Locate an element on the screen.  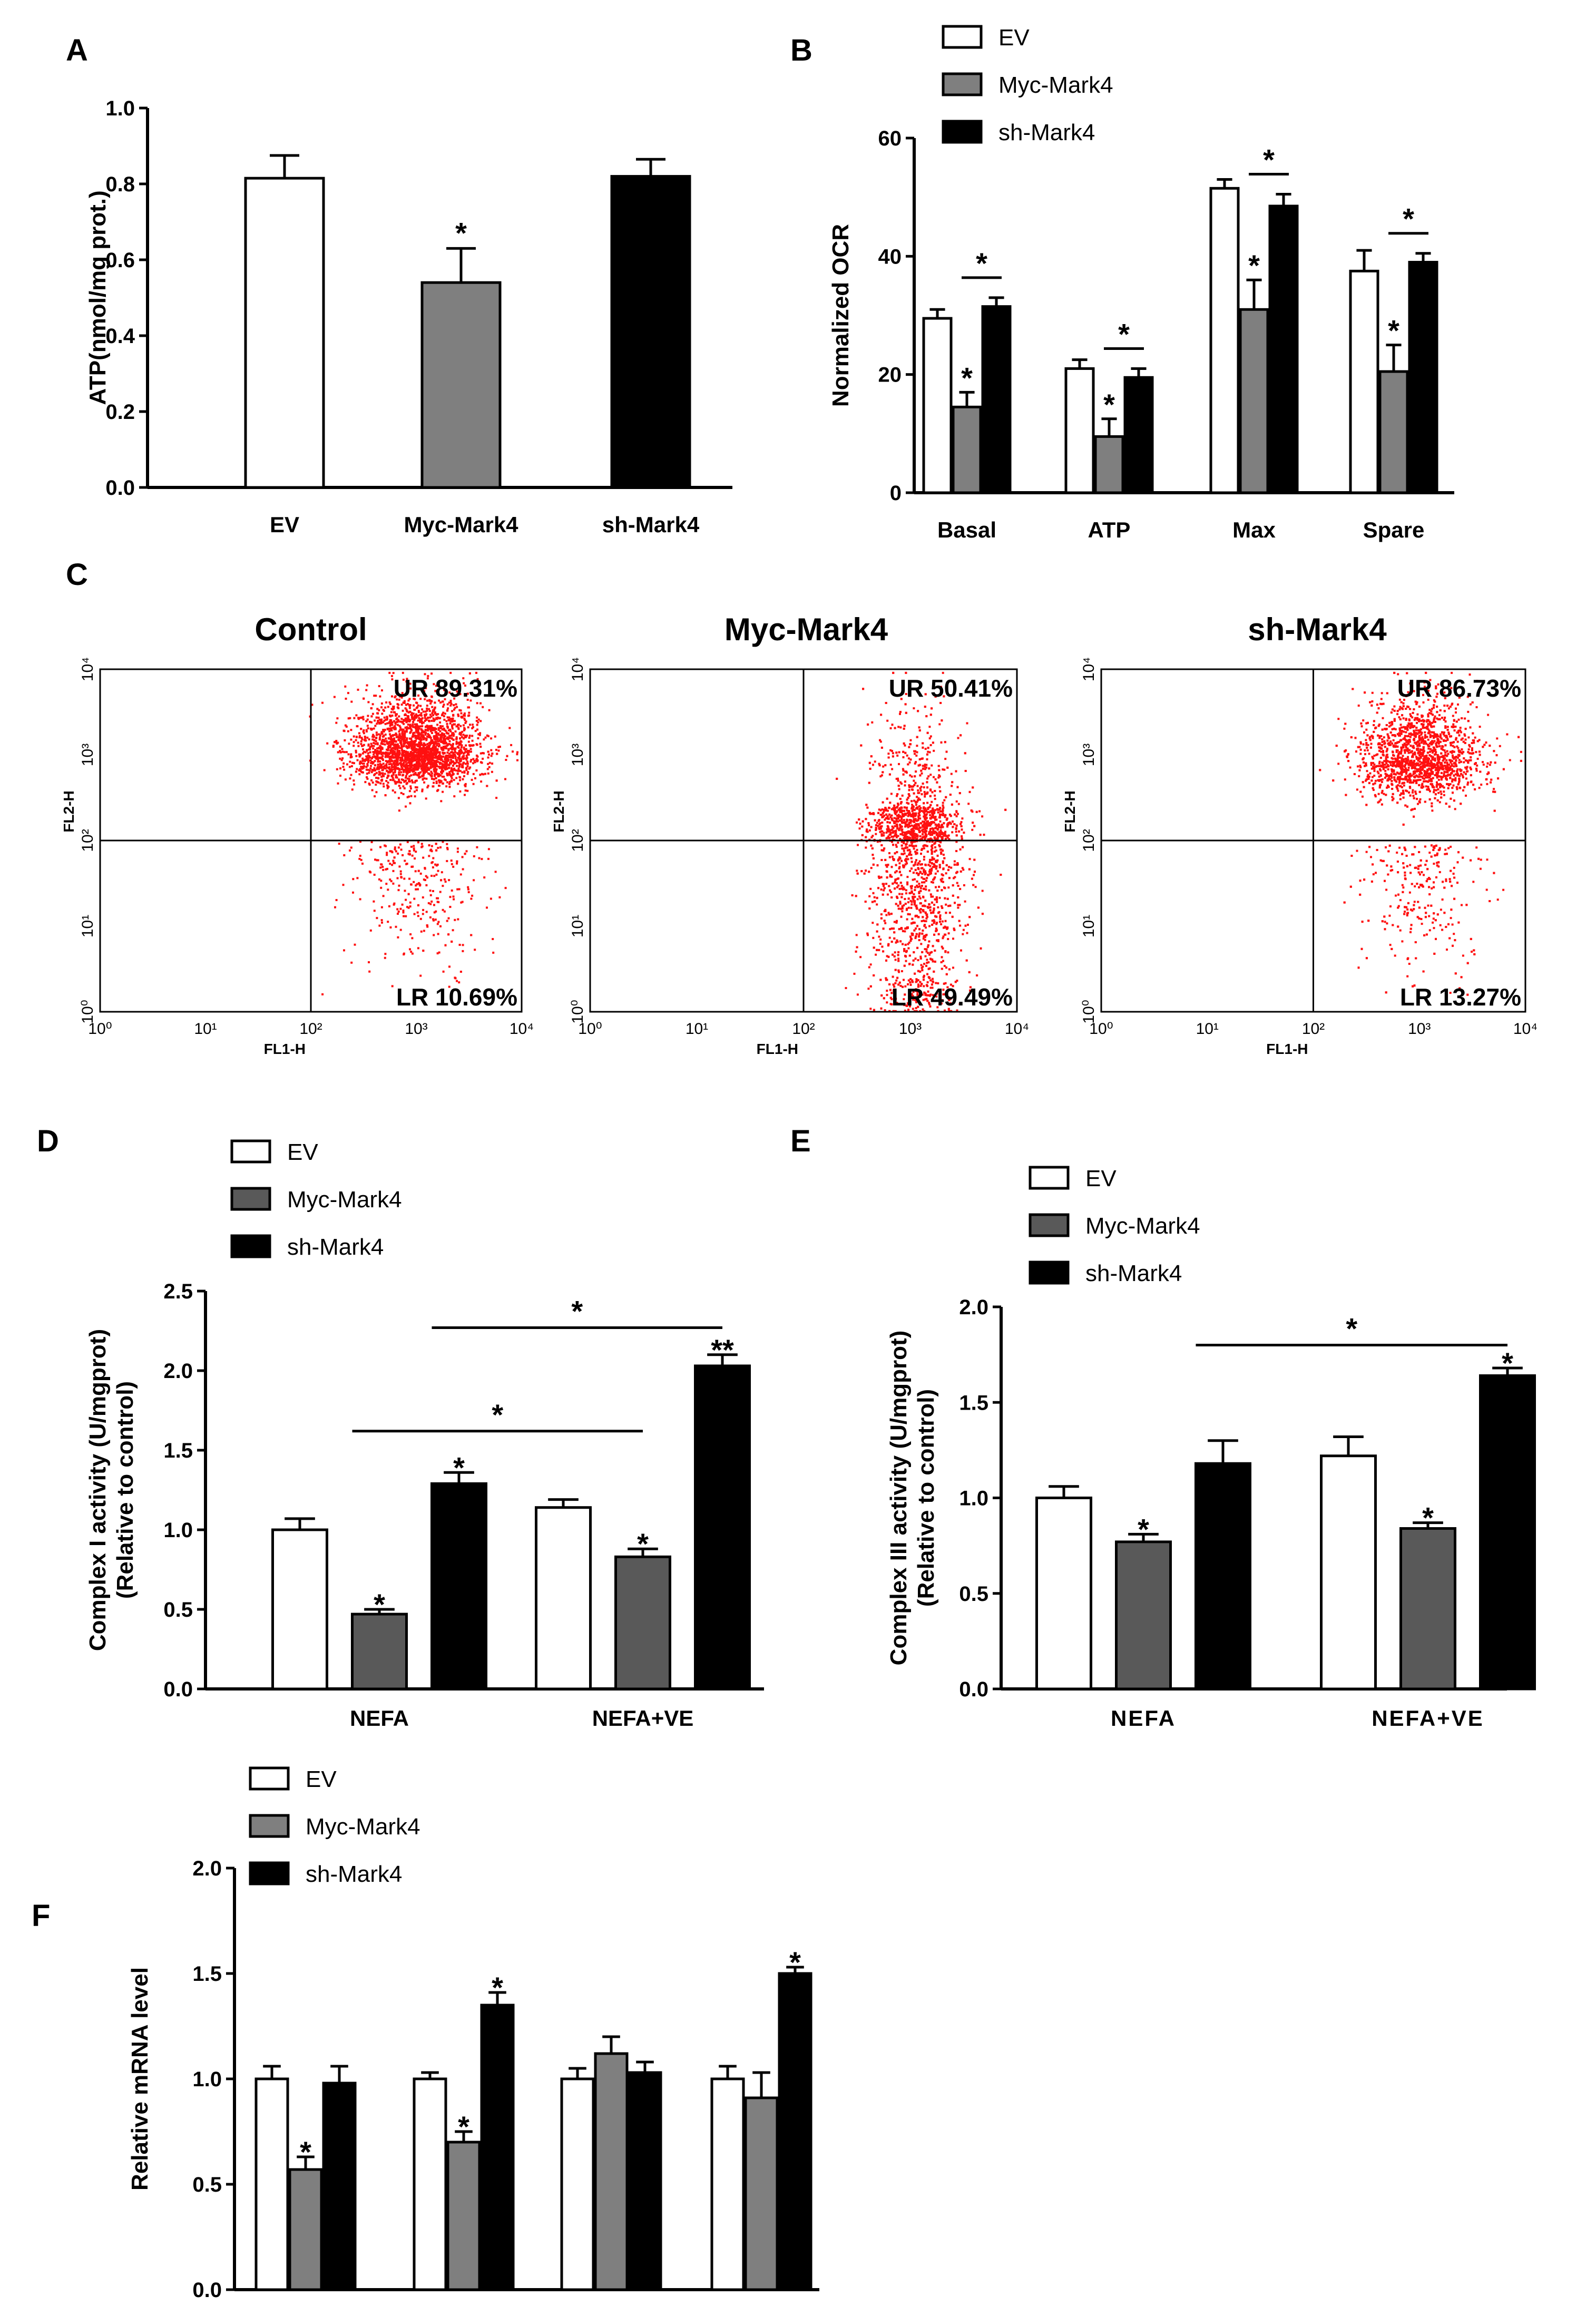
flow-y-tick-label: 10³ is located at coordinates (87, 755).